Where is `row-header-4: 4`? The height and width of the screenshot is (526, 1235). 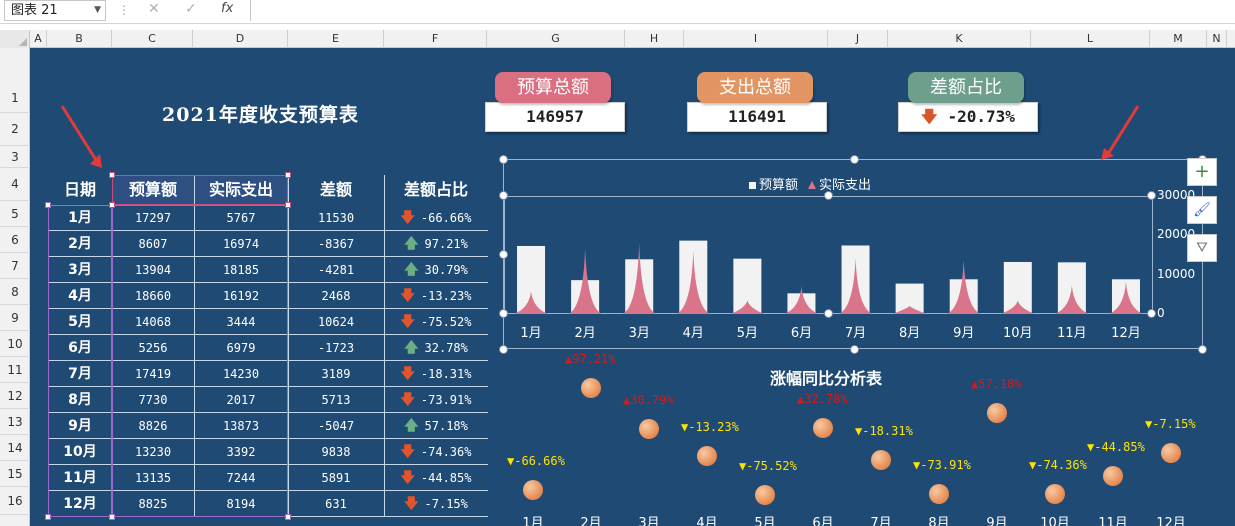
row-header-4: 4 is located at coordinates (15, 184).